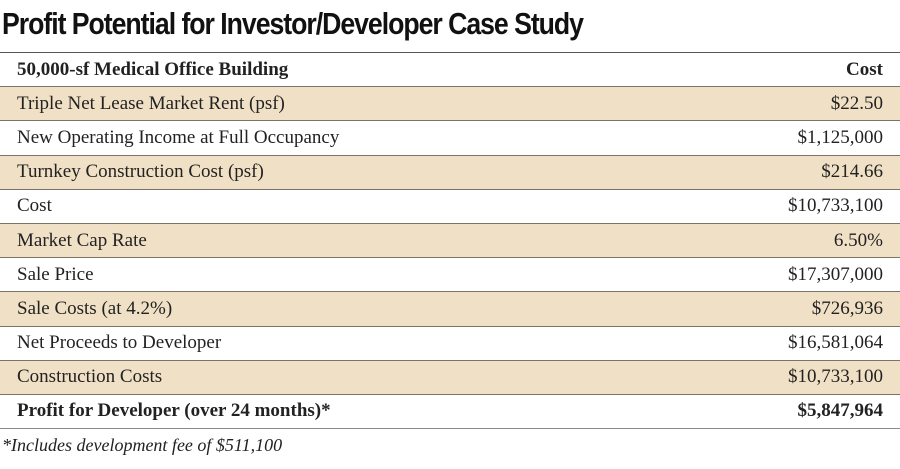 The image size is (900, 469). I want to click on row-label: Construction Costs, so click(330, 377).